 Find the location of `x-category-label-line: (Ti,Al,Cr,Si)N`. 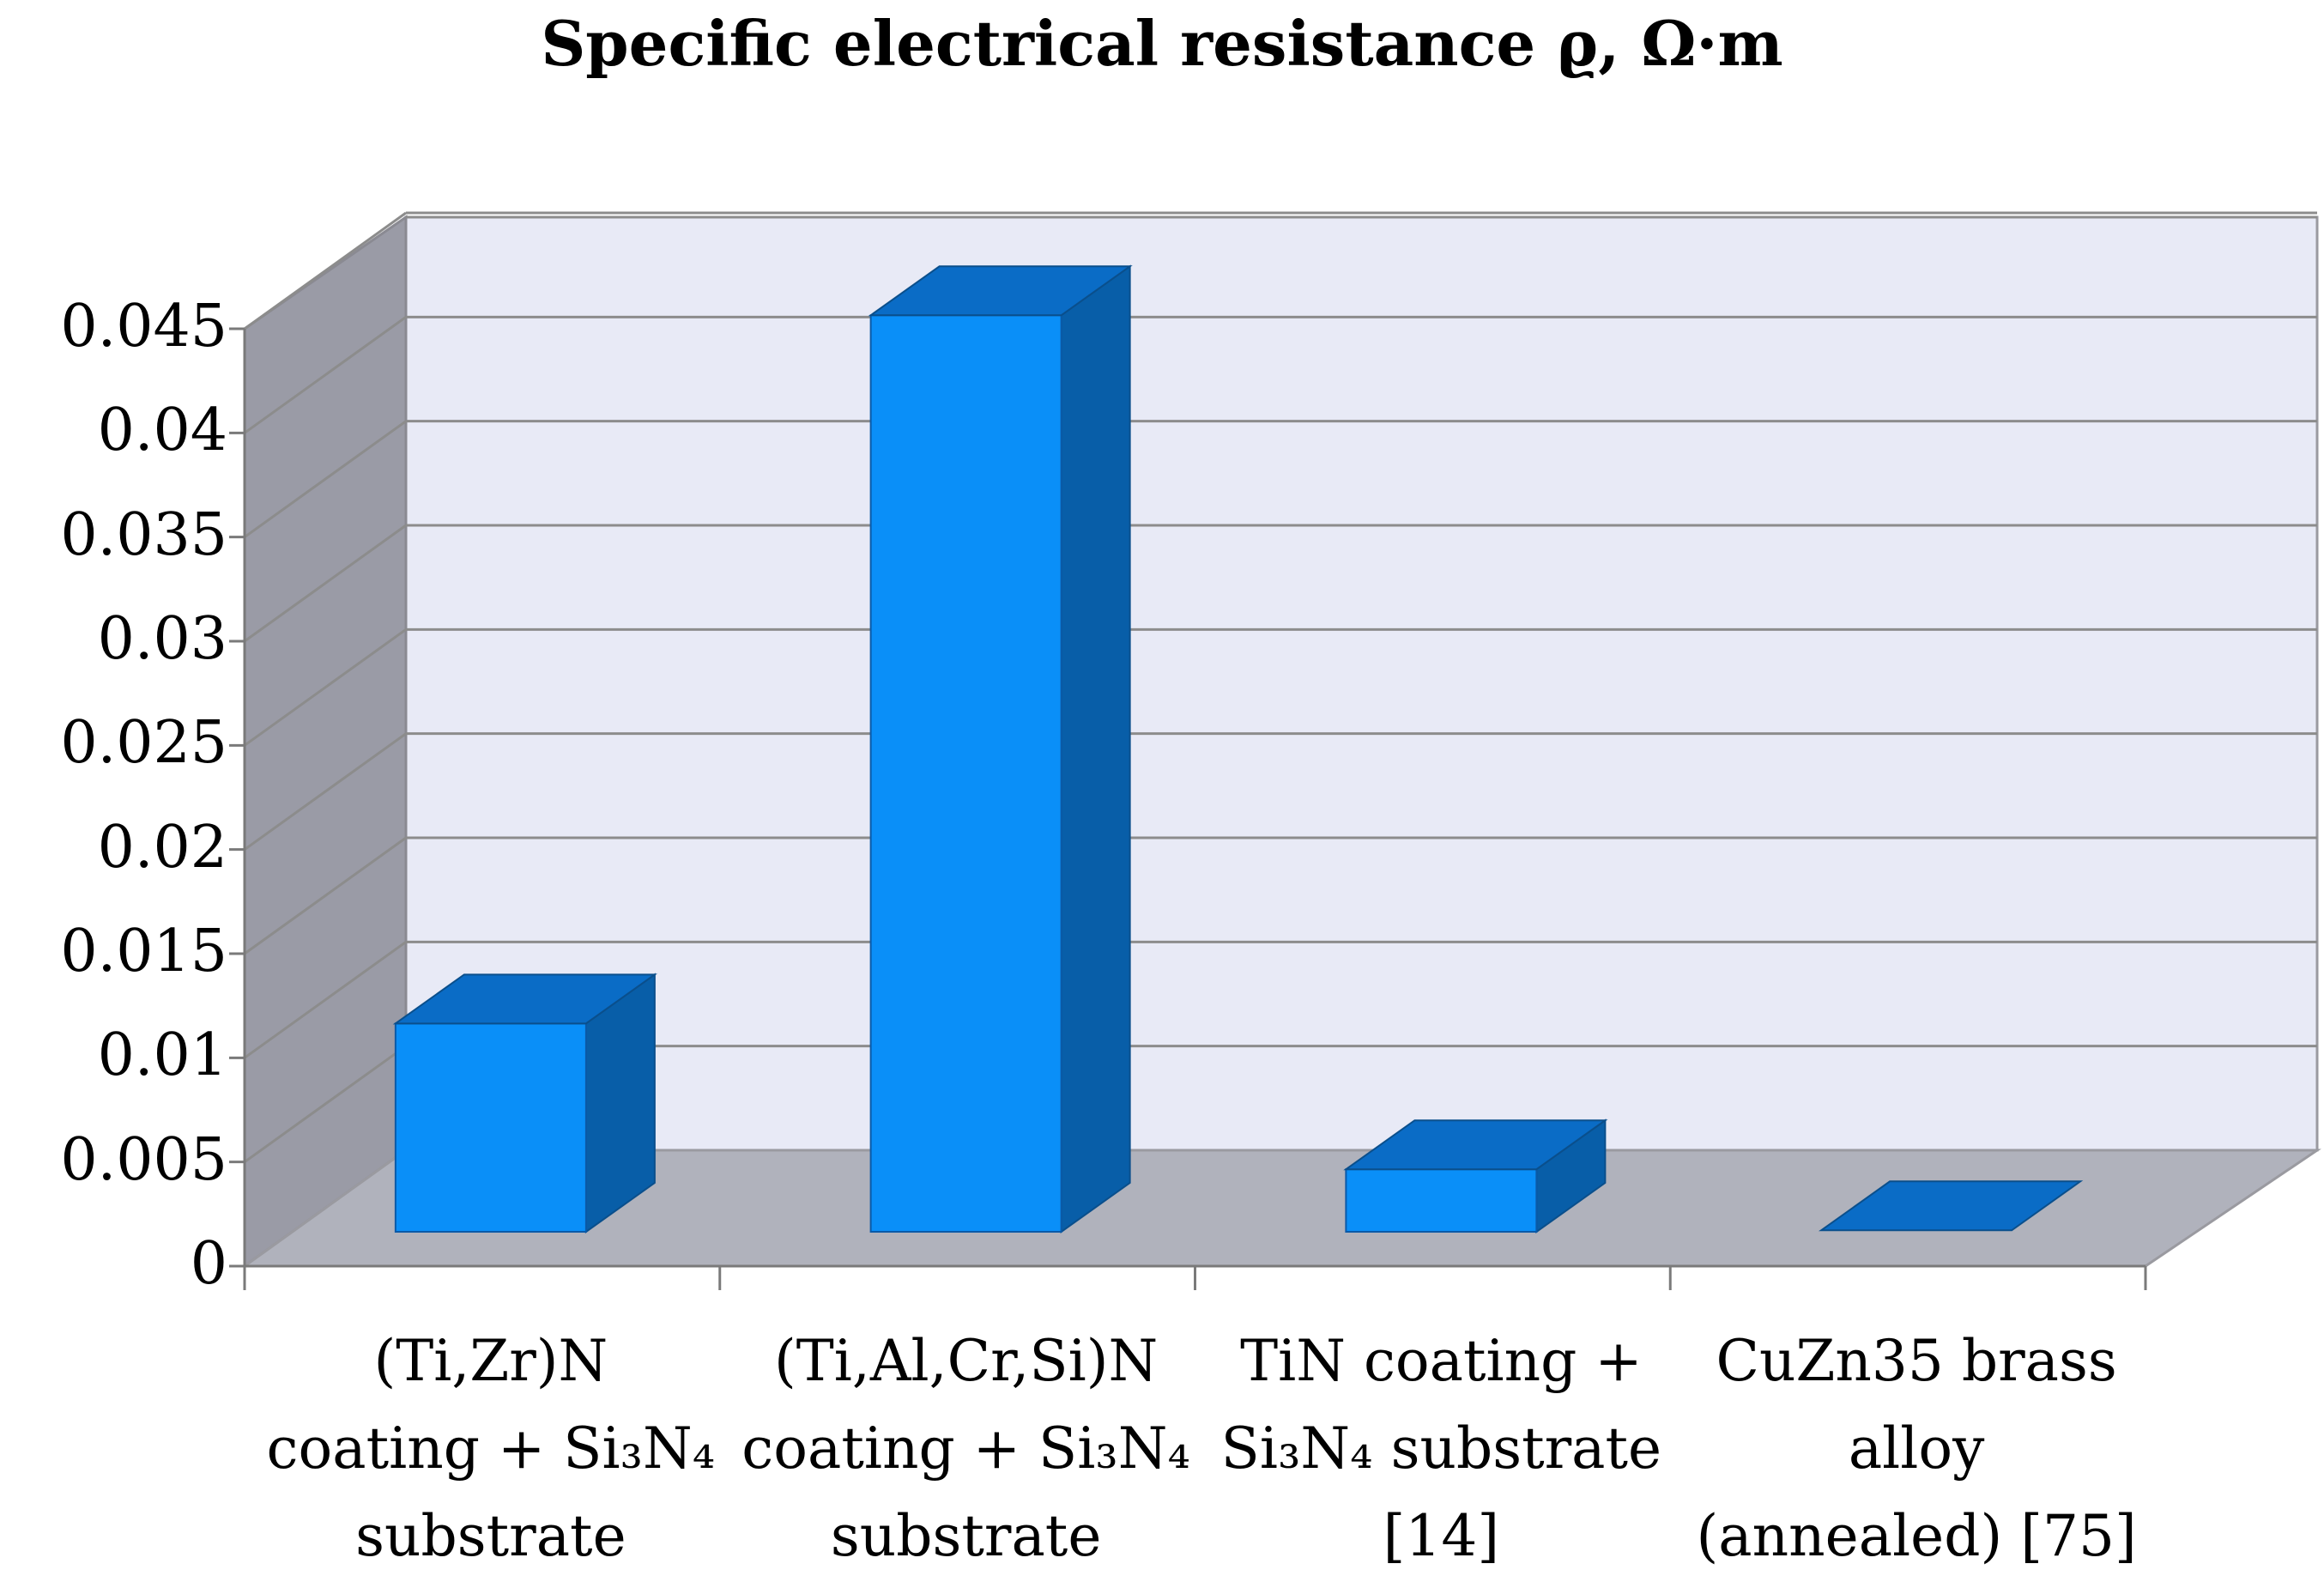

x-category-label-line: (Ti,Al,Cr,Si)N is located at coordinates (966, 1361).